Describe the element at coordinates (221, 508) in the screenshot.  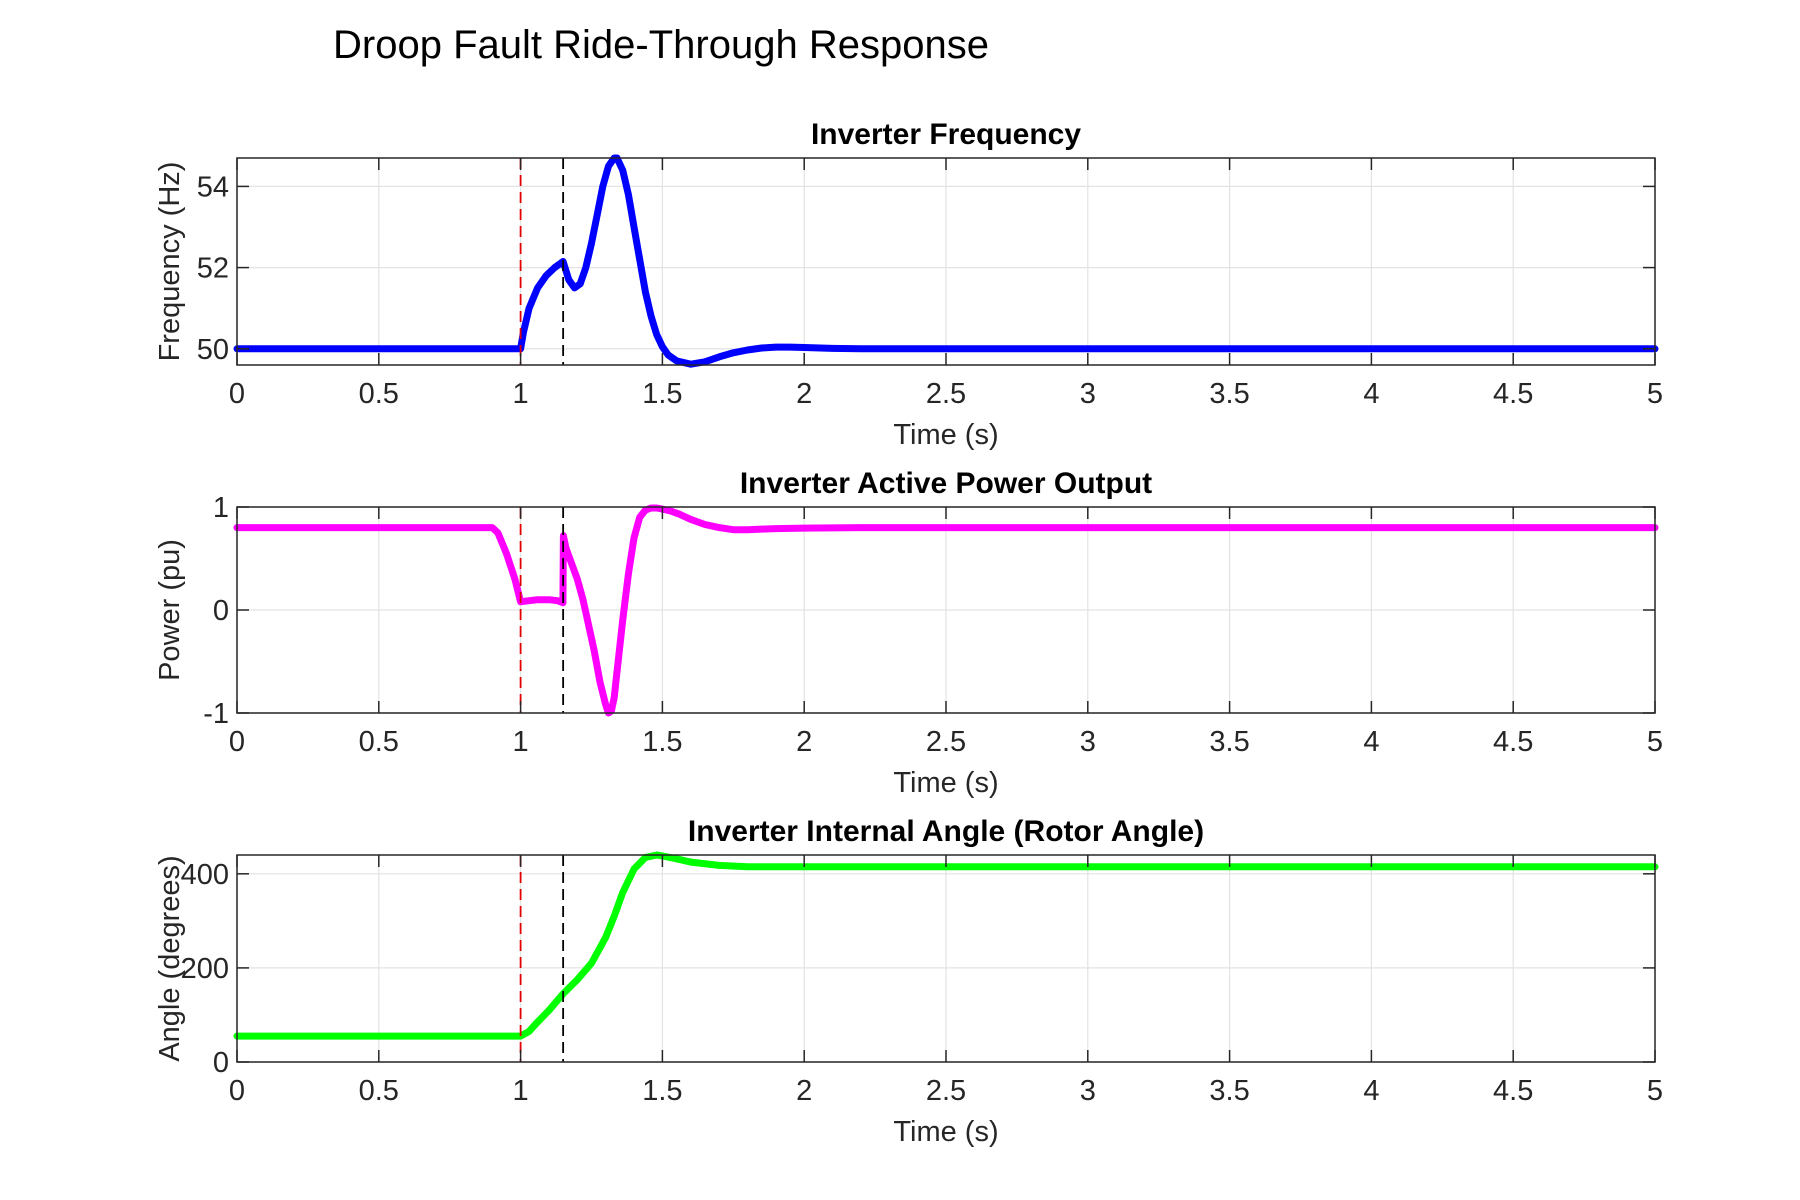
I see `y-tick-label: 1` at that location.